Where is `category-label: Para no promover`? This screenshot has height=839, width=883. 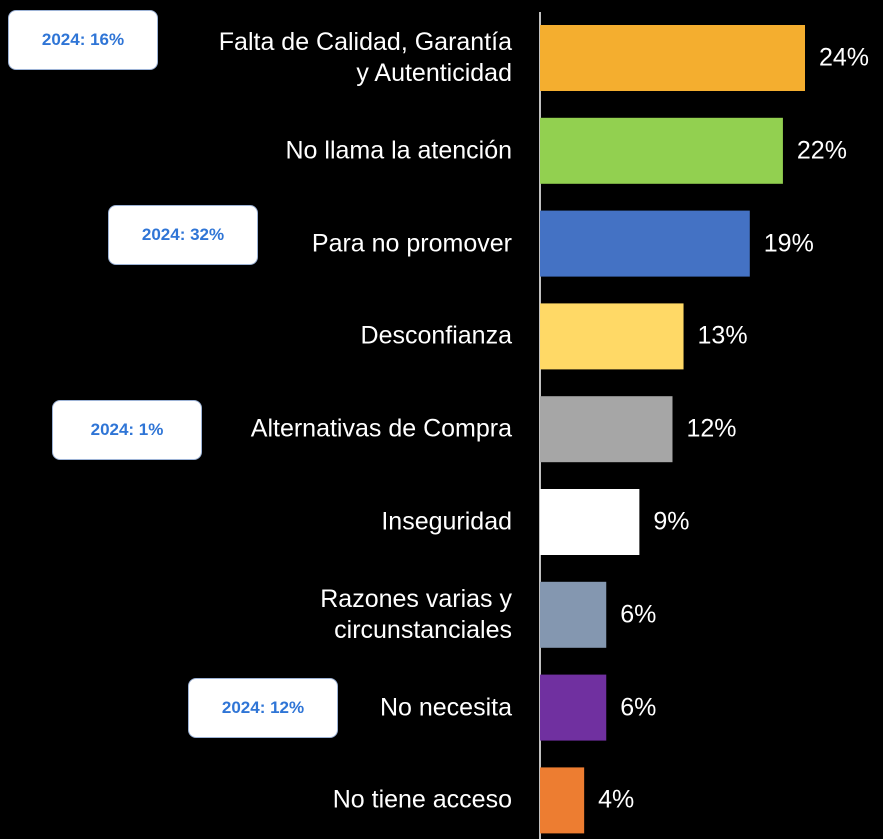
category-label: Para no promover is located at coordinates (411, 243).